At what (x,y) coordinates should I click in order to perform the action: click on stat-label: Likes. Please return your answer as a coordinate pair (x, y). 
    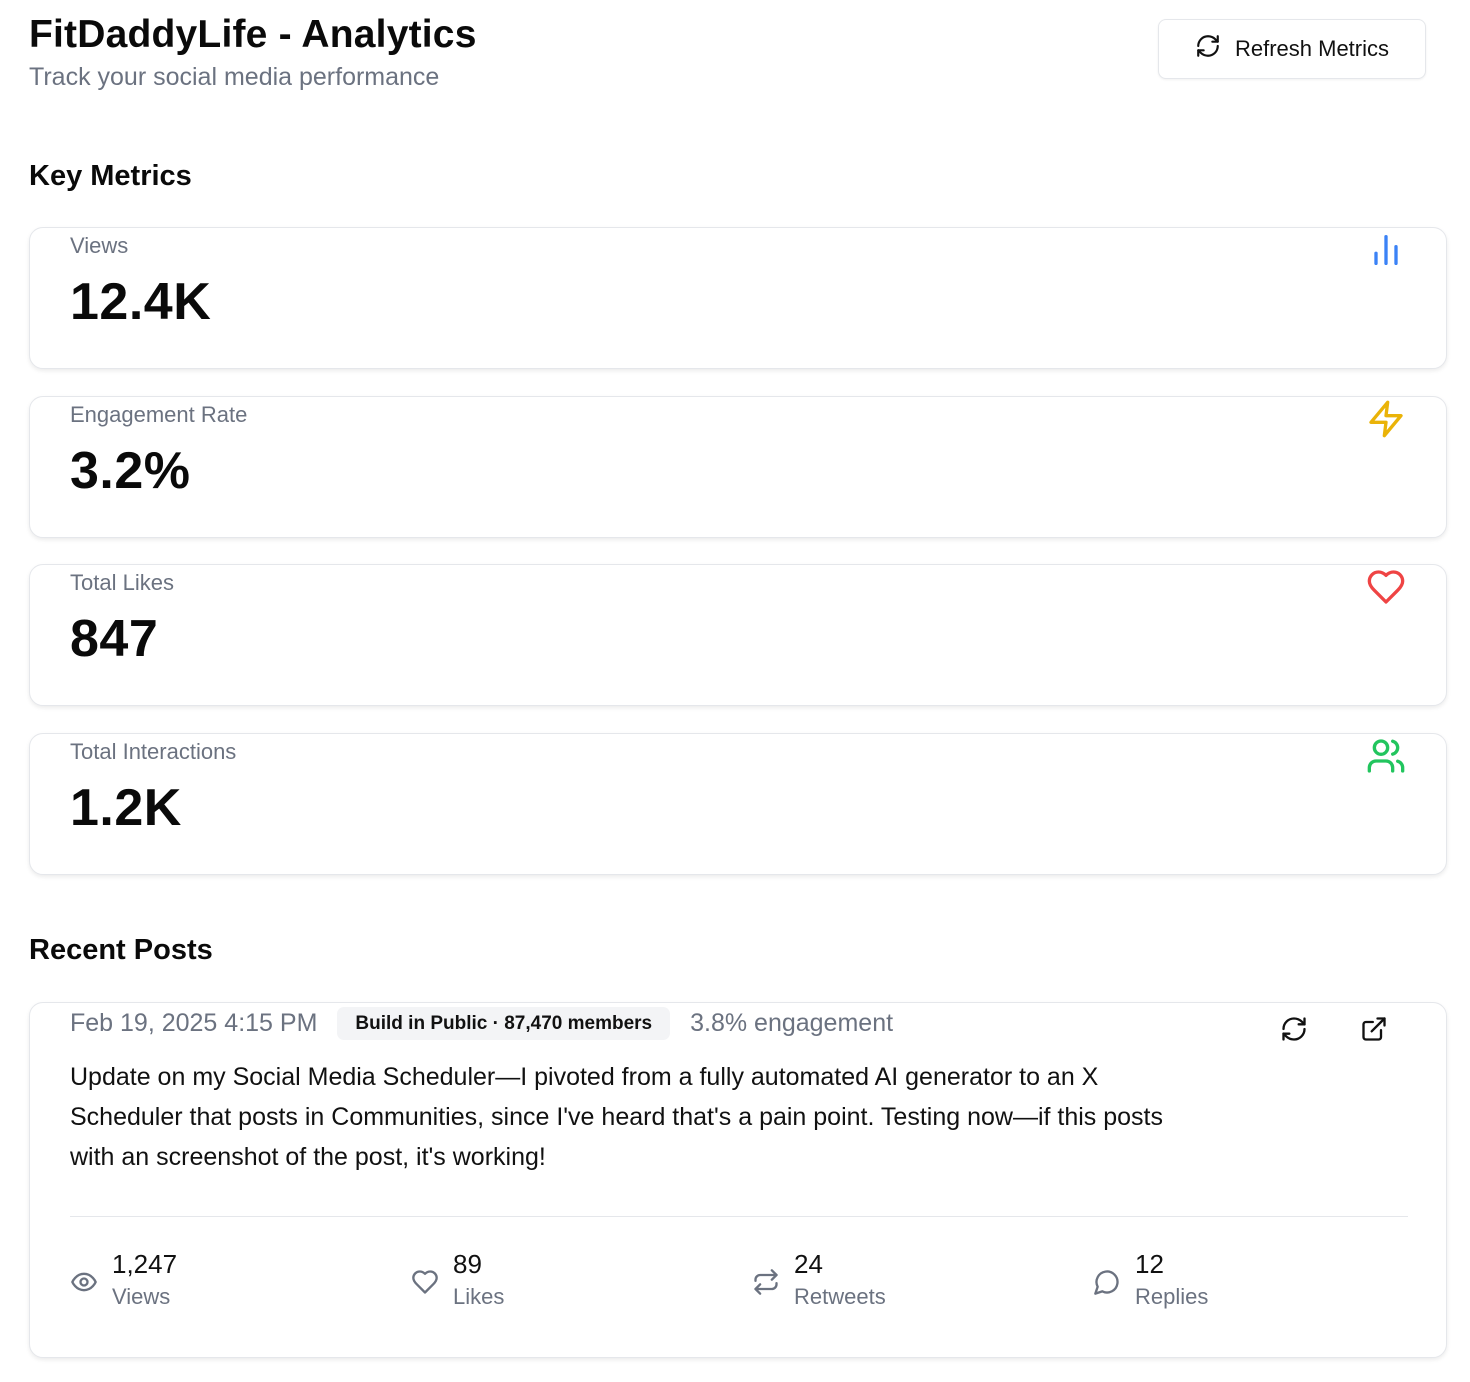
    Looking at the image, I should click on (479, 1296).